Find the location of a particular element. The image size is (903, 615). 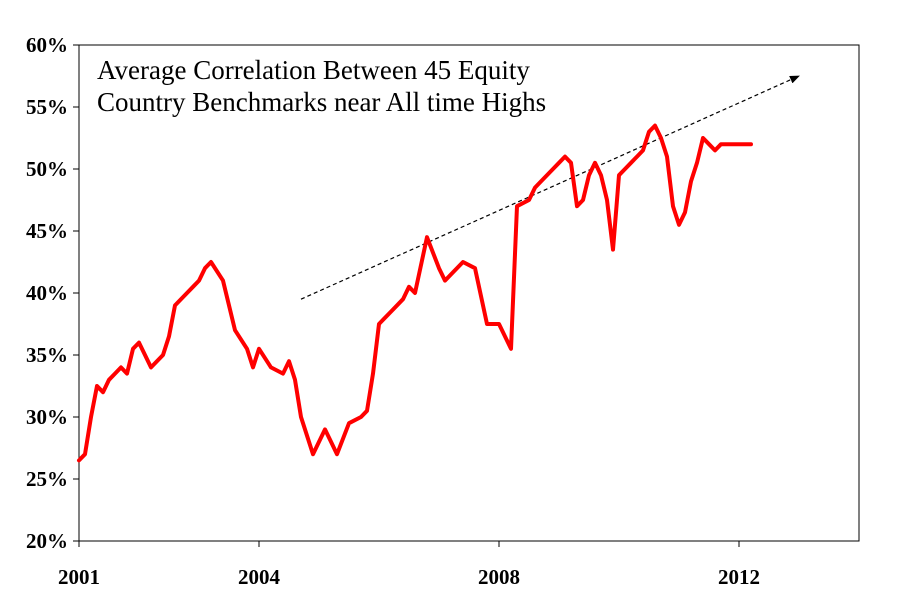

y-tick-label: 55% is located at coordinates (47, 107).